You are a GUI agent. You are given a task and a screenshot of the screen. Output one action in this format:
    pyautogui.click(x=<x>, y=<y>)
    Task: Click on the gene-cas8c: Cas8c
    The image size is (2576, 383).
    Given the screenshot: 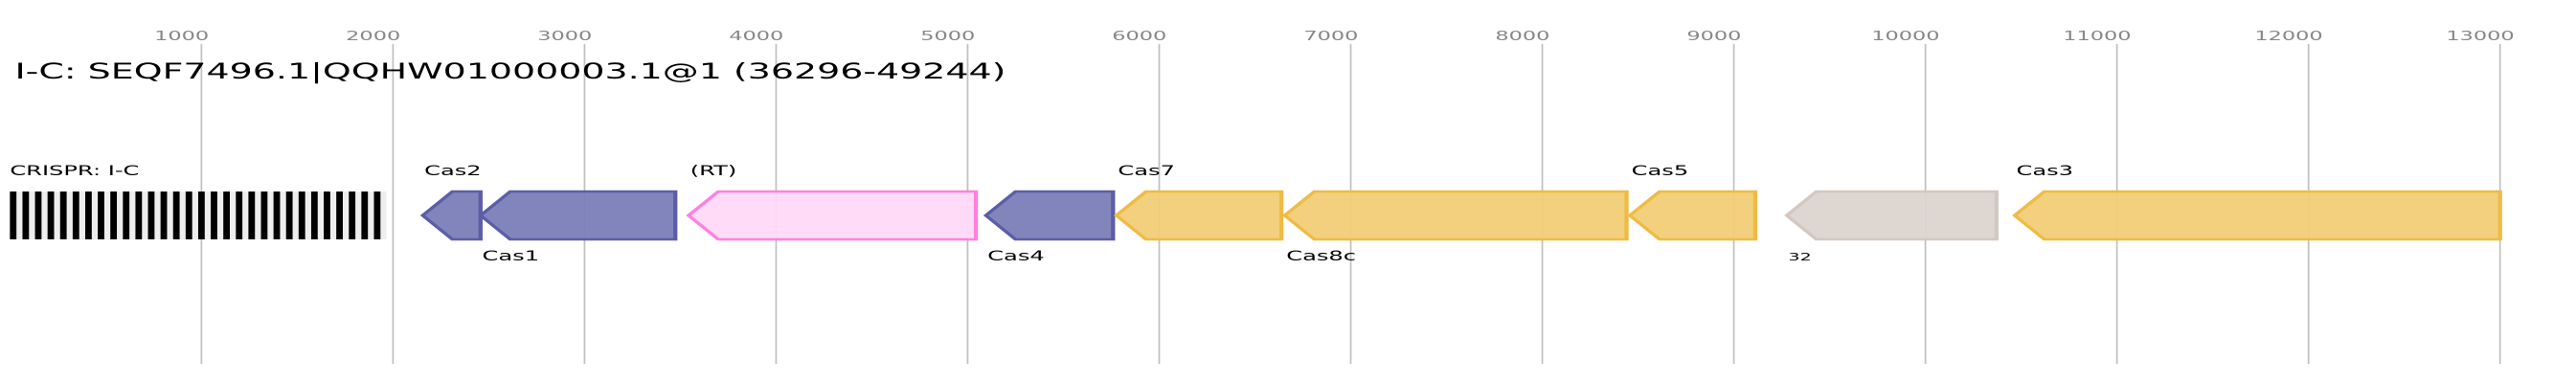 What is the action you would take?
    pyautogui.click(x=1455, y=227)
    